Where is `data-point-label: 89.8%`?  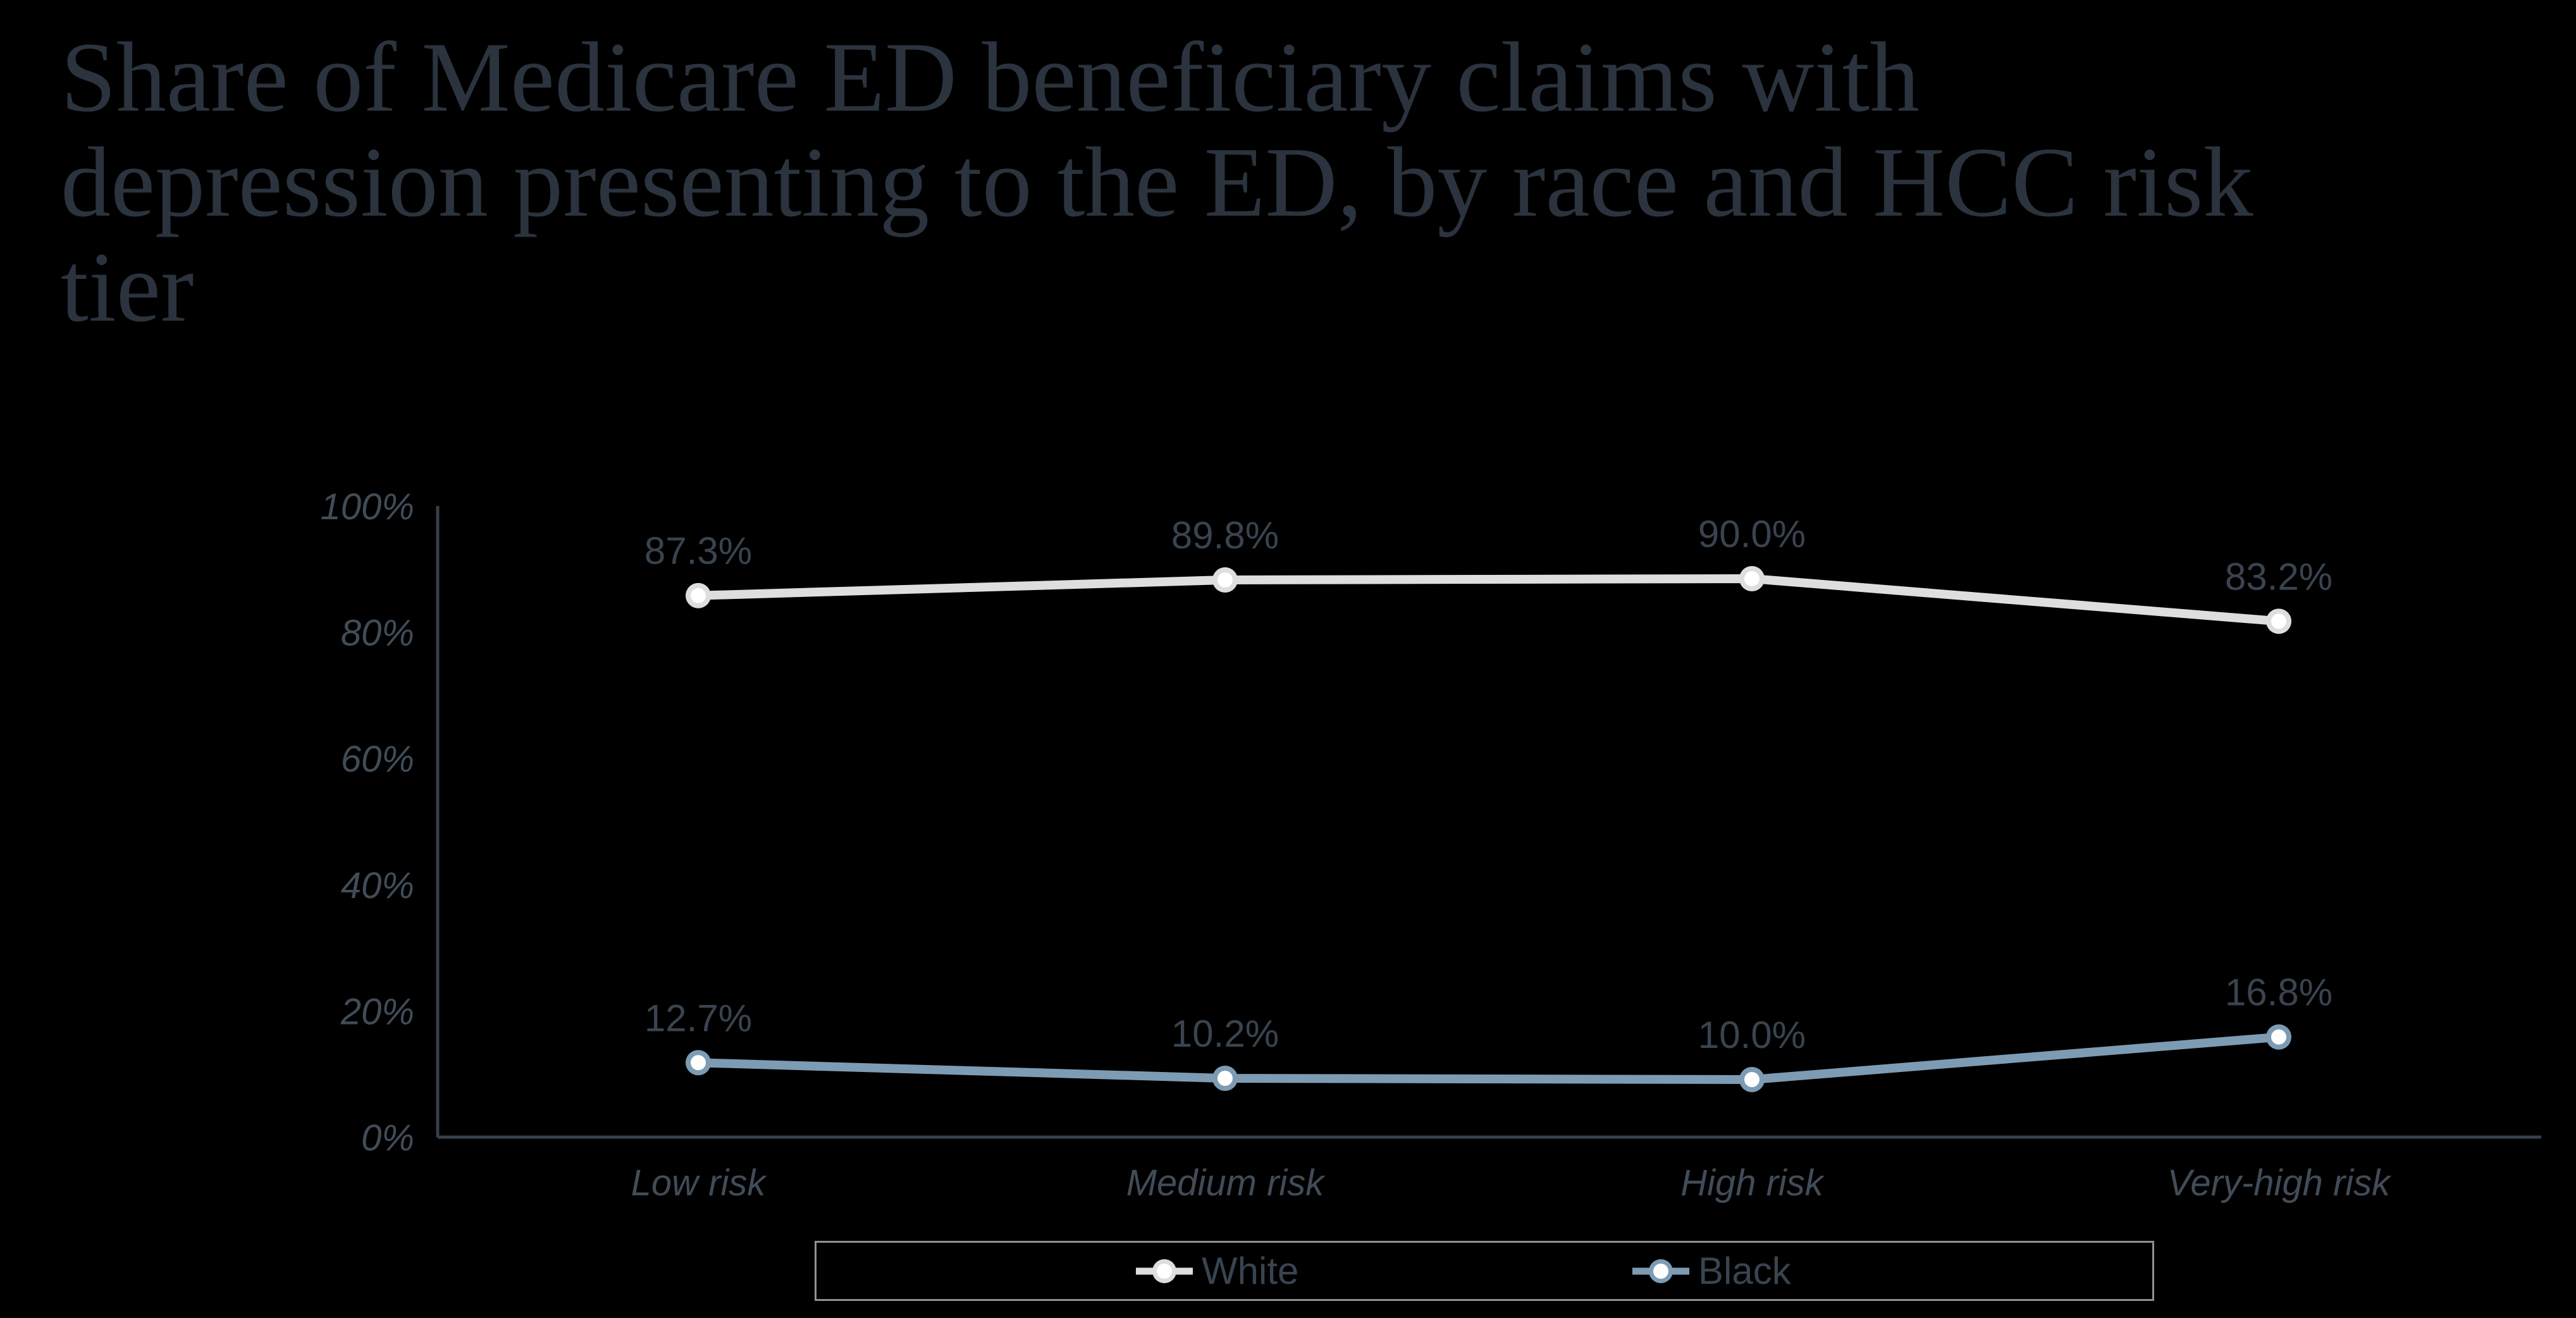 data-point-label: 89.8% is located at coordinates (1225, 535).